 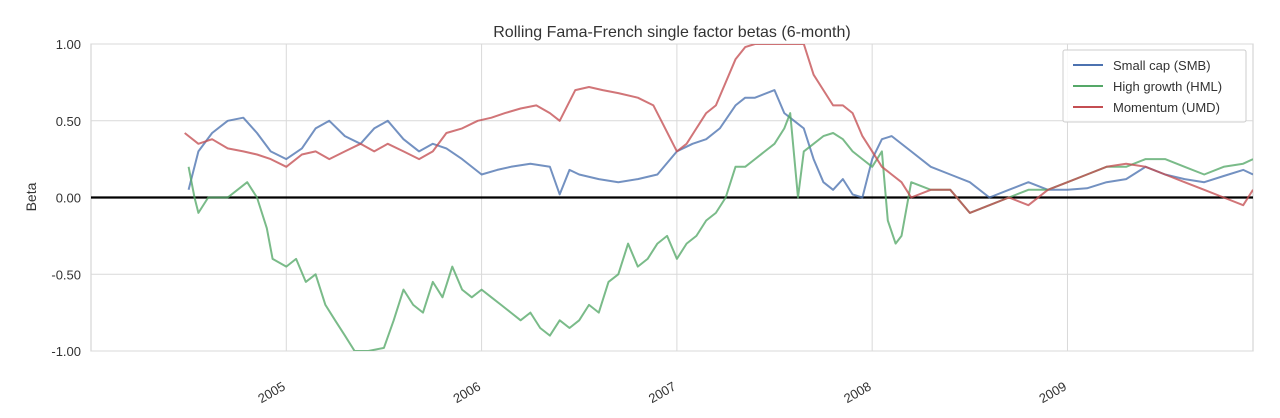 What do you see at coordinates (857, 392) in the screenshot?
I see `x-tick-label: 2008` at bounding box center [857, 392].